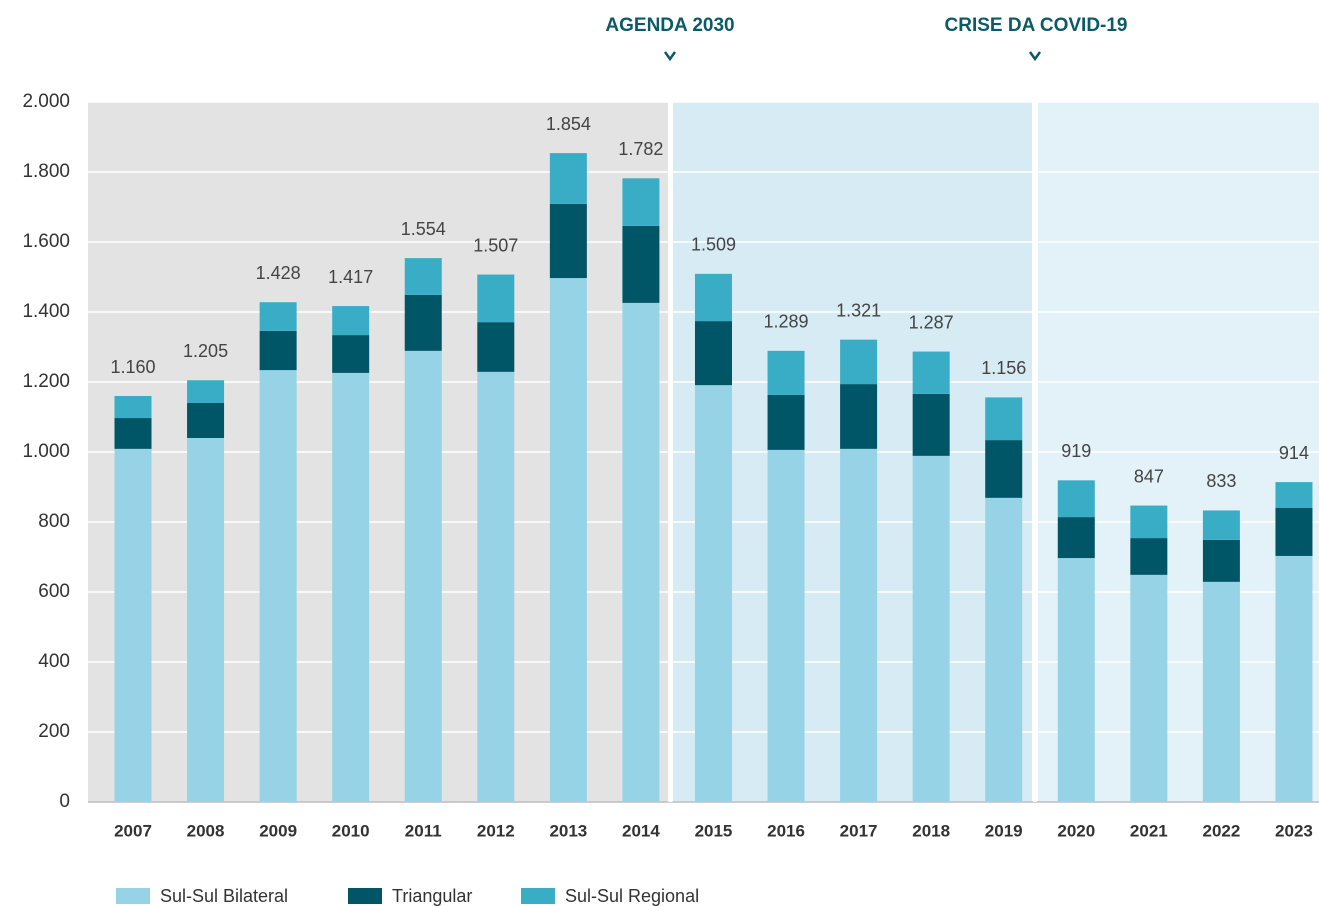  Describe the element at coordinates (64, 801) in the screenshot. I see `y-tick-label: 0` at that location.